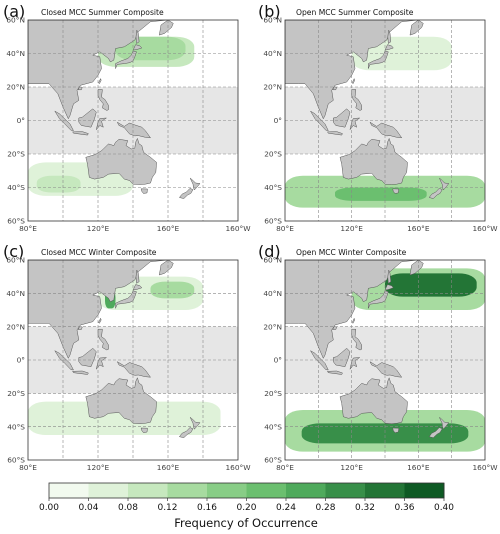  I want to click on y-tick-label: 40°S, so click(273, 426).